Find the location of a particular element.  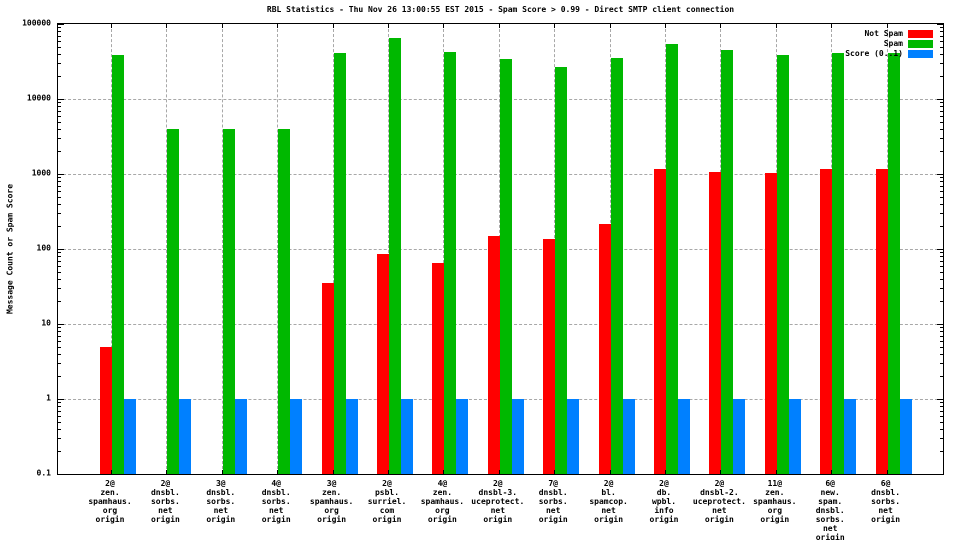

legend-swatch-score is located at coordinates (920, 53).